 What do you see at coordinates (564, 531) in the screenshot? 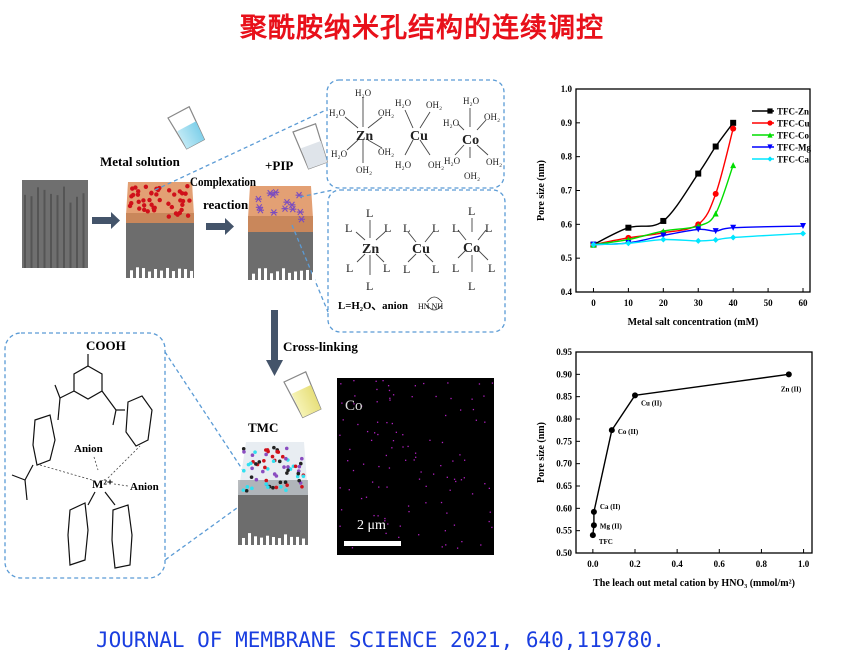
I see `y-tick-label: 0.55` at bounding box center [564, 531].